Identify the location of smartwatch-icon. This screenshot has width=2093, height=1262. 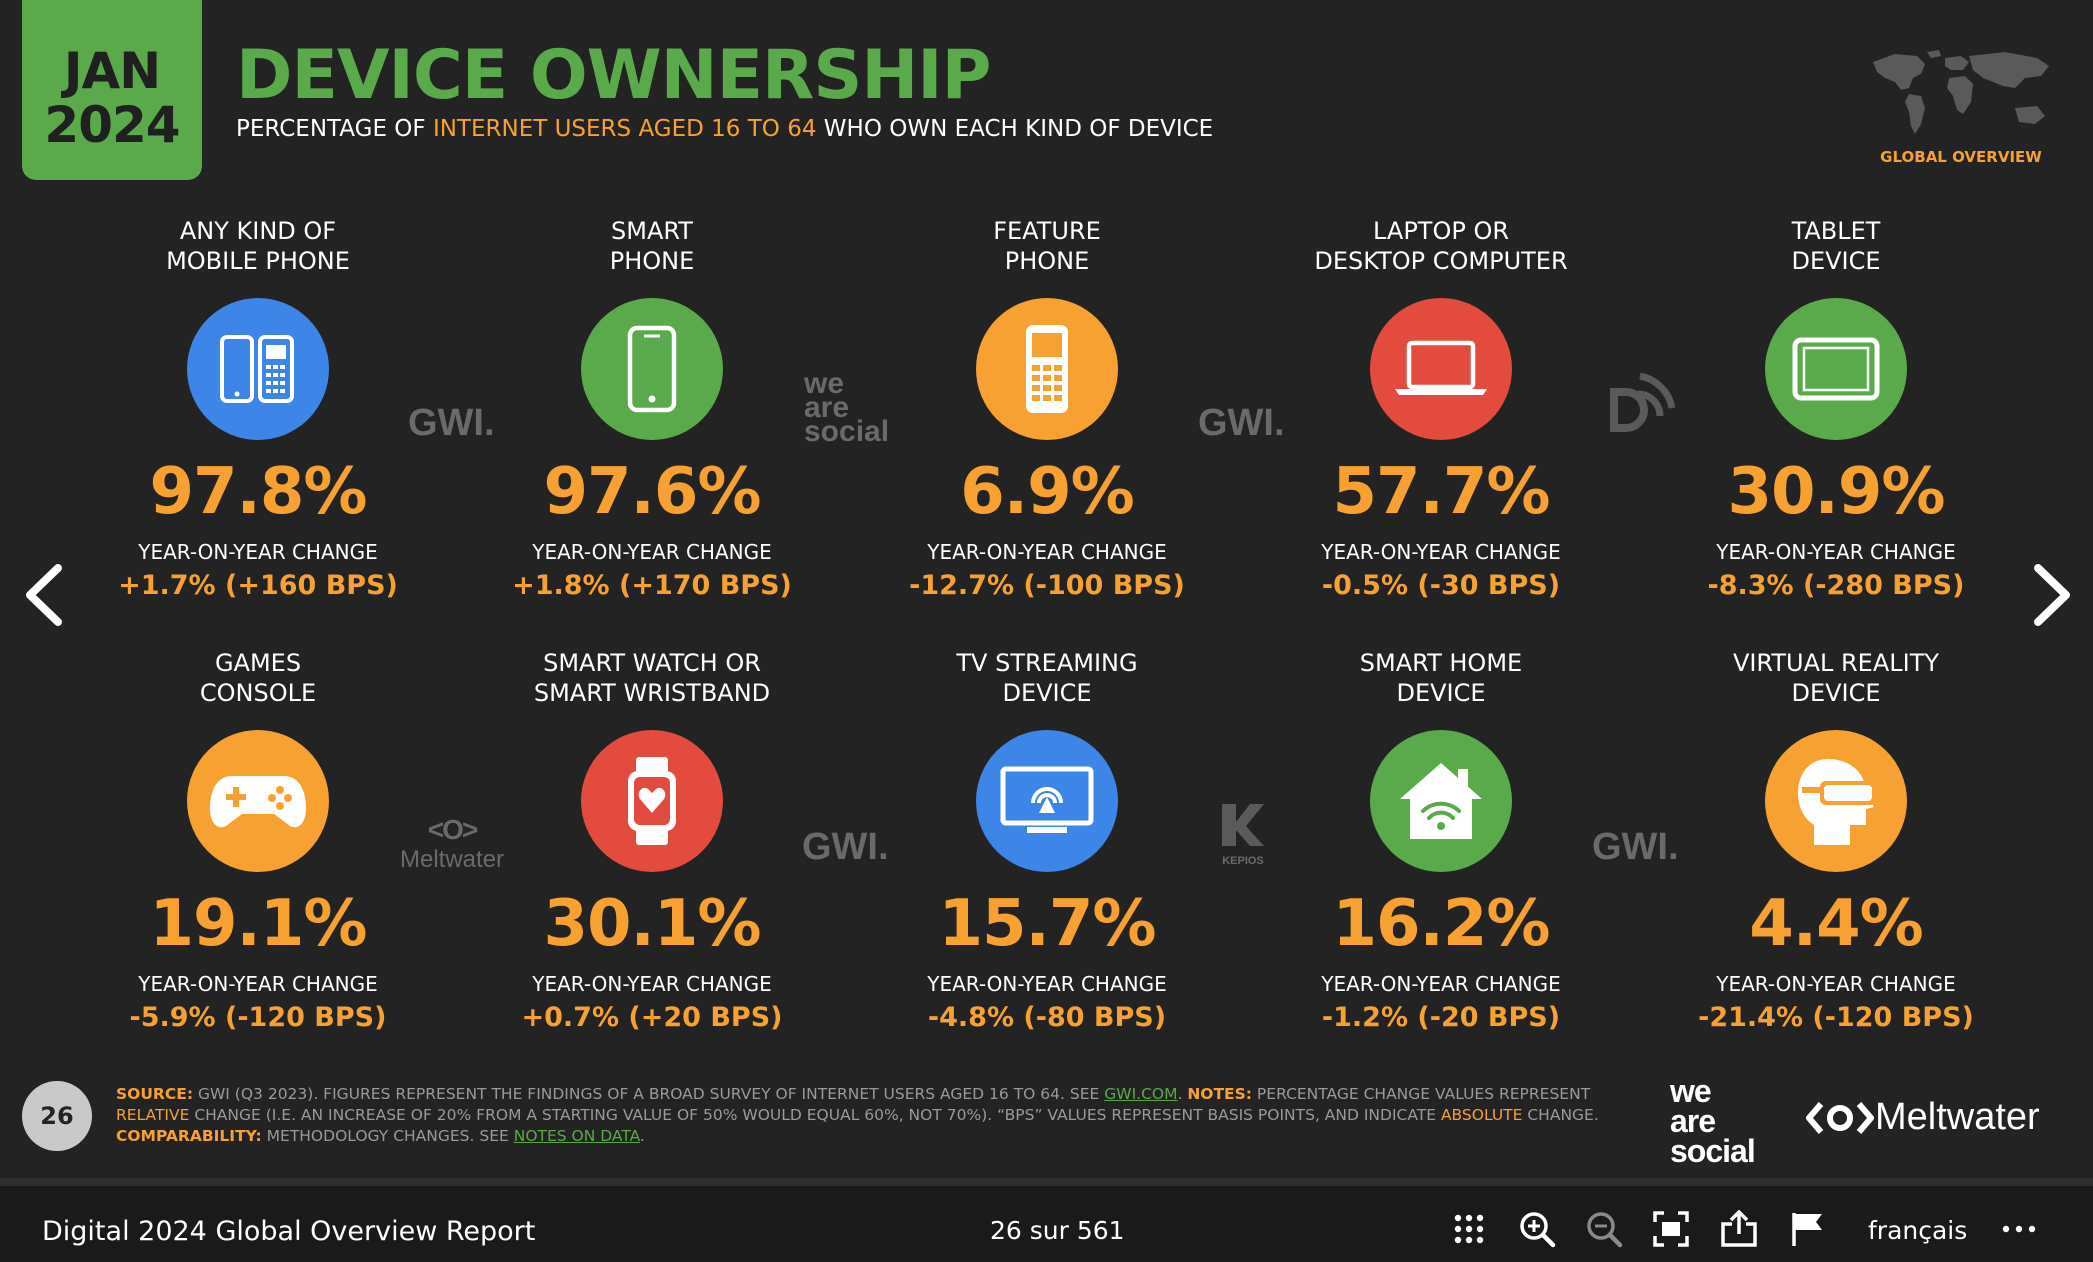
(652, 801).